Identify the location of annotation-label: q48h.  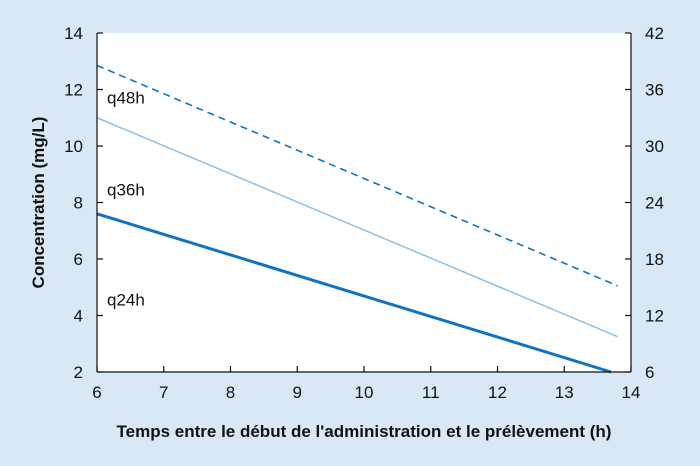
(126, 98).